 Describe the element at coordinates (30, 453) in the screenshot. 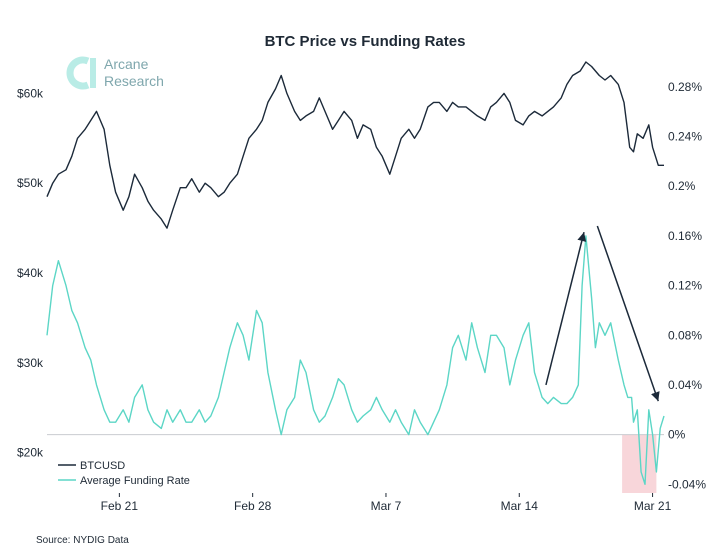

I see `left-tick-label: $20k` at that location.